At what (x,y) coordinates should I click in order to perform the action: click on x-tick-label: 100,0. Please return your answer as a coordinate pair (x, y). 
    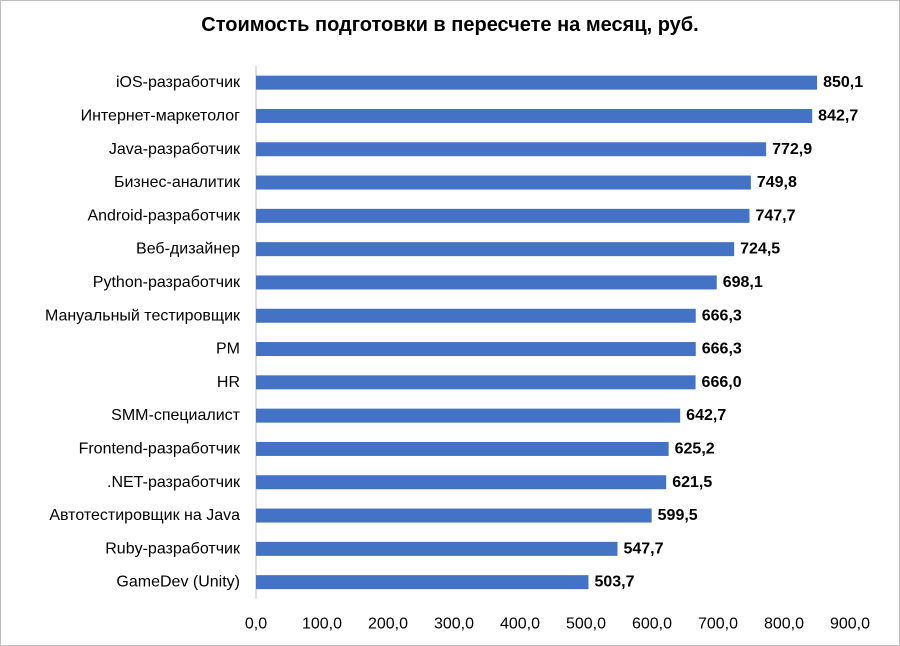
    Looking at the image, I should click on (322, 624).